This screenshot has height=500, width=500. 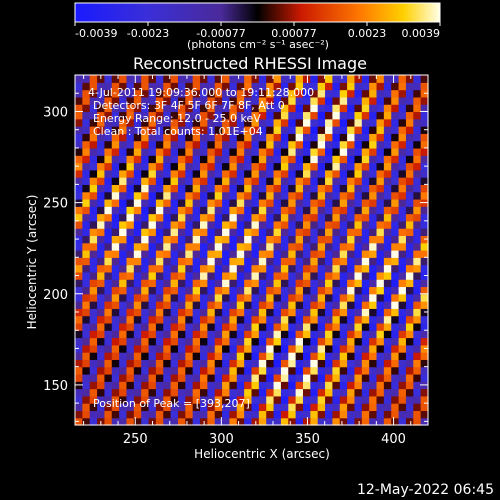 What do you see at coordinates (55, 112) in the screenshot?
I see `y-tick-label: 300` at bounding box center [55, 112].